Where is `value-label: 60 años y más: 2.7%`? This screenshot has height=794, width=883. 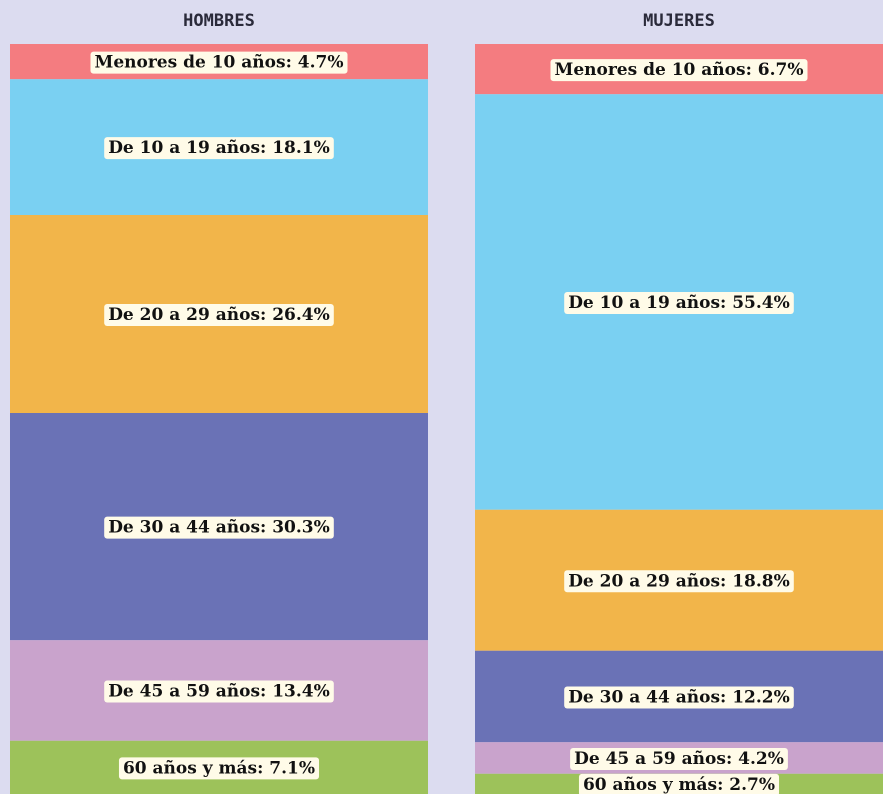 value-label: 60 años y más: 2.7% is located at coordinates (679, 784).